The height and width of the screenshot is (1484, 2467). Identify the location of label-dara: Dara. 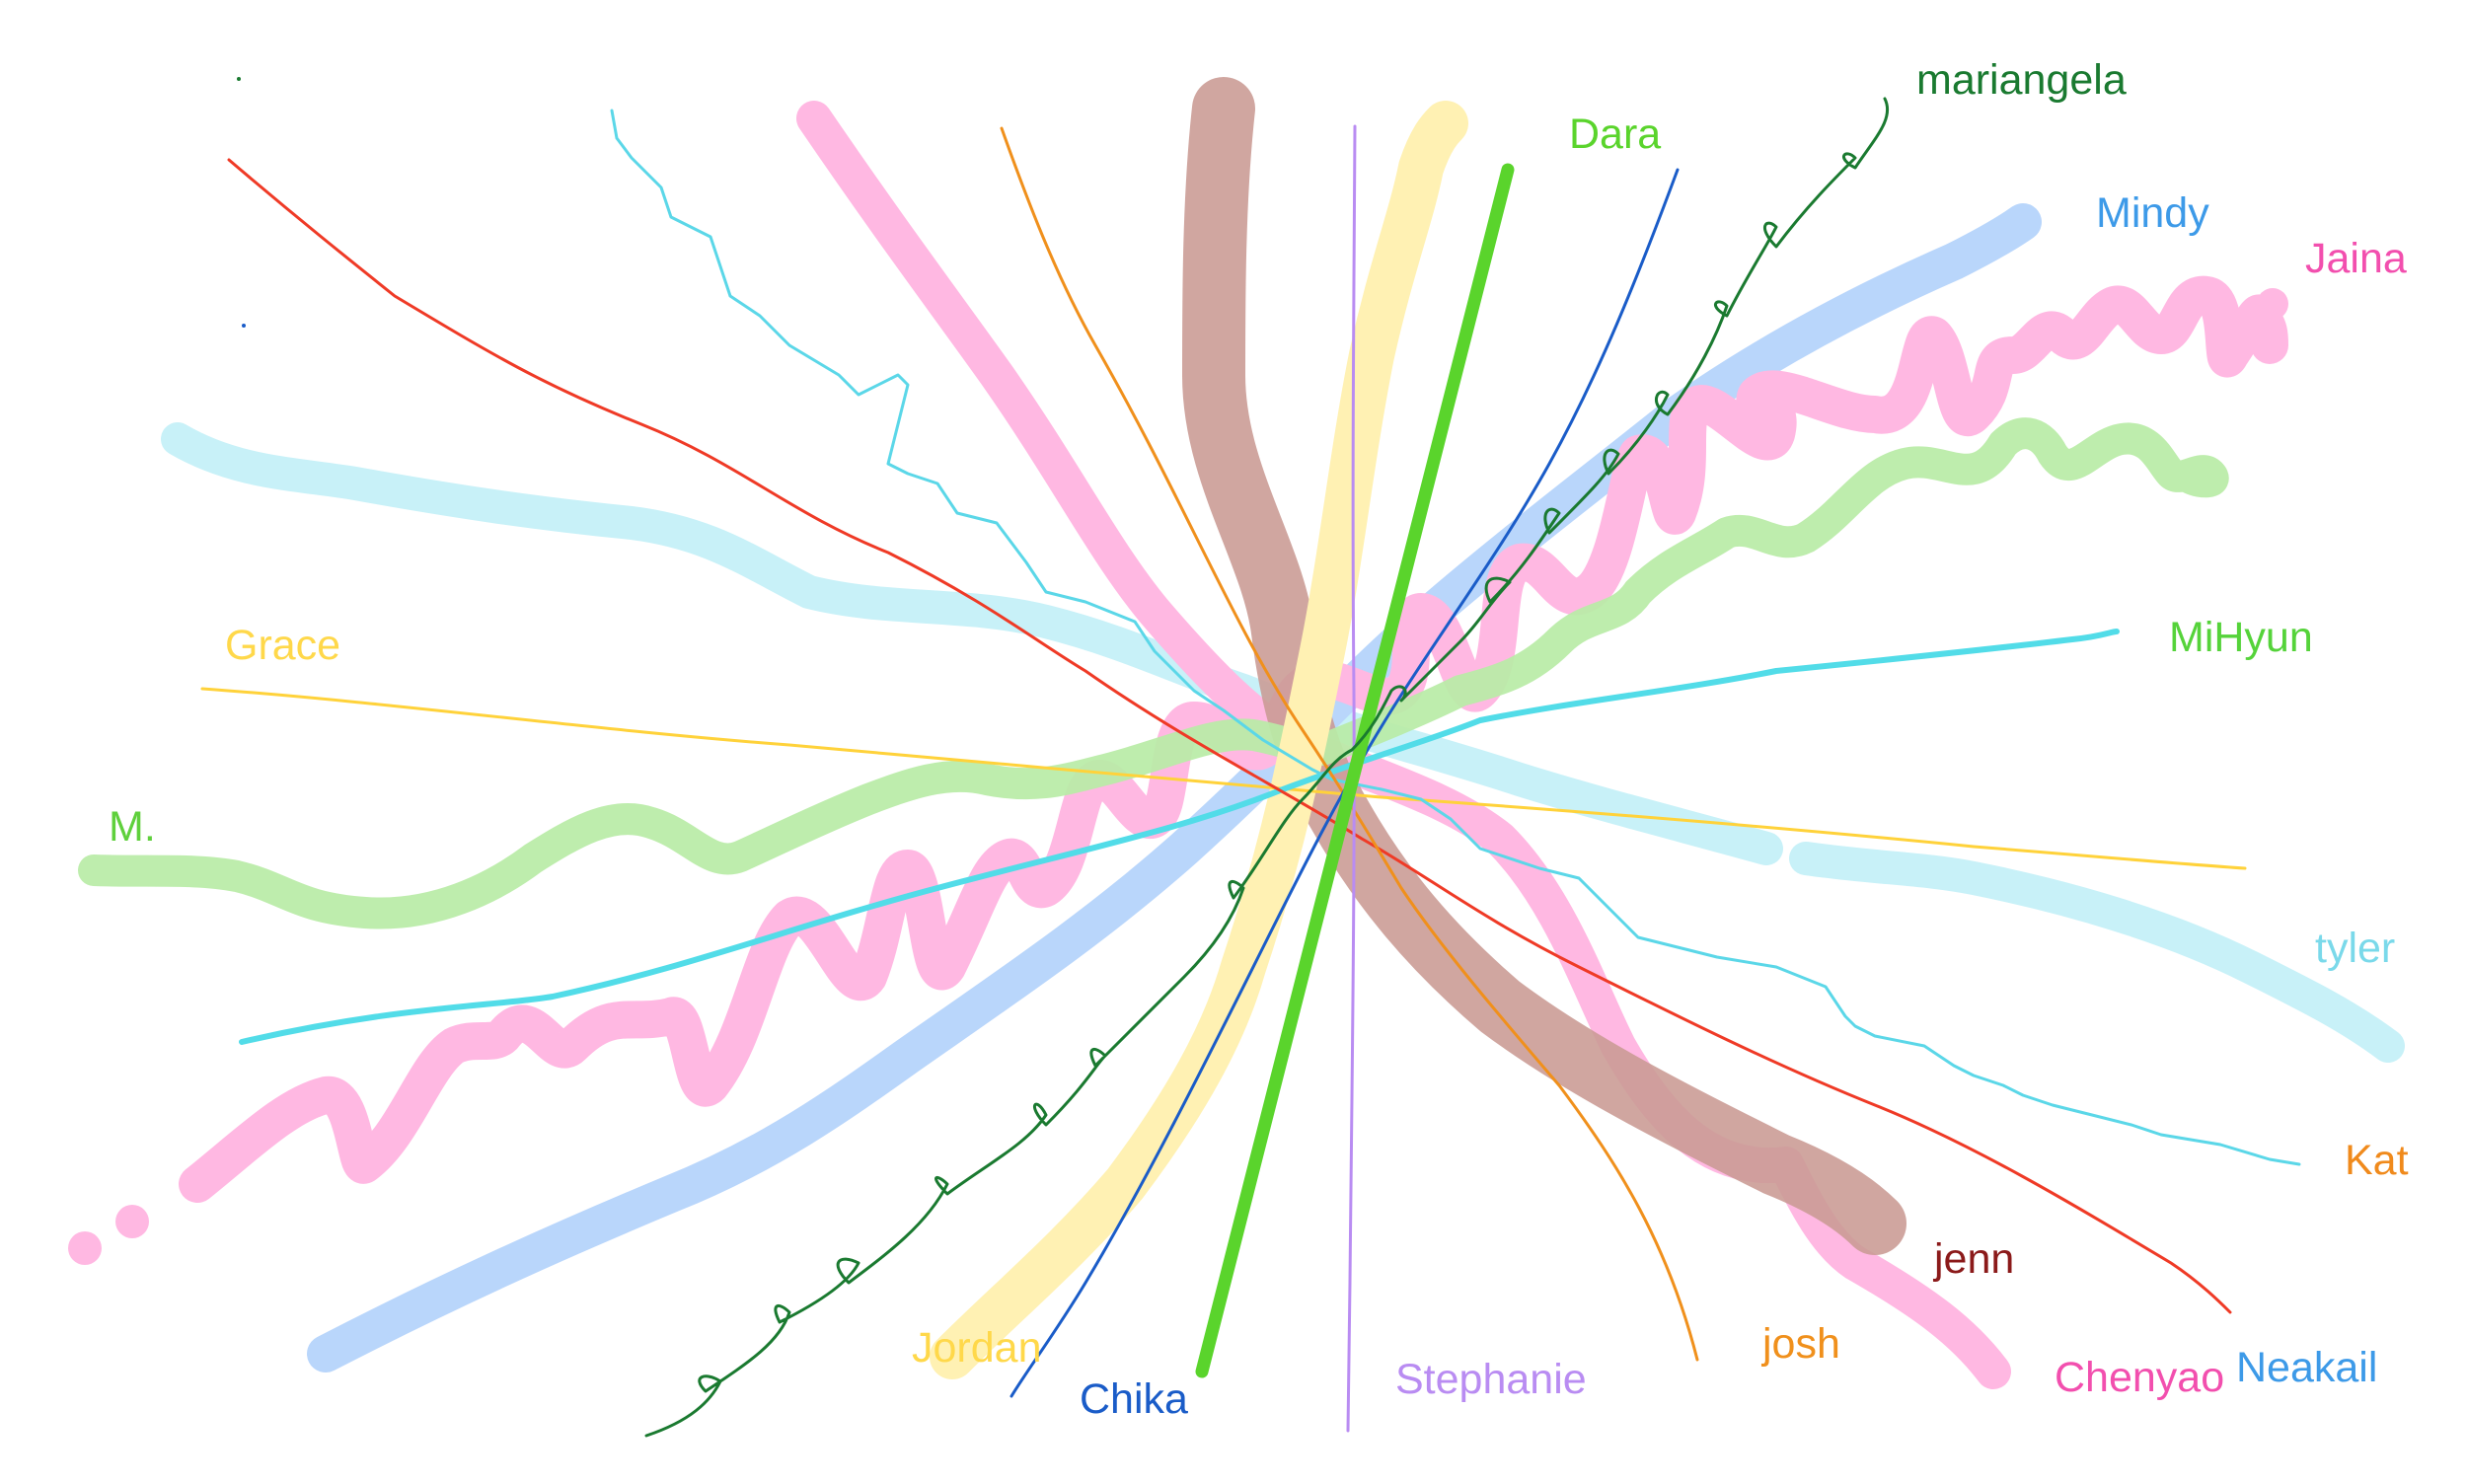
(1615, 134).